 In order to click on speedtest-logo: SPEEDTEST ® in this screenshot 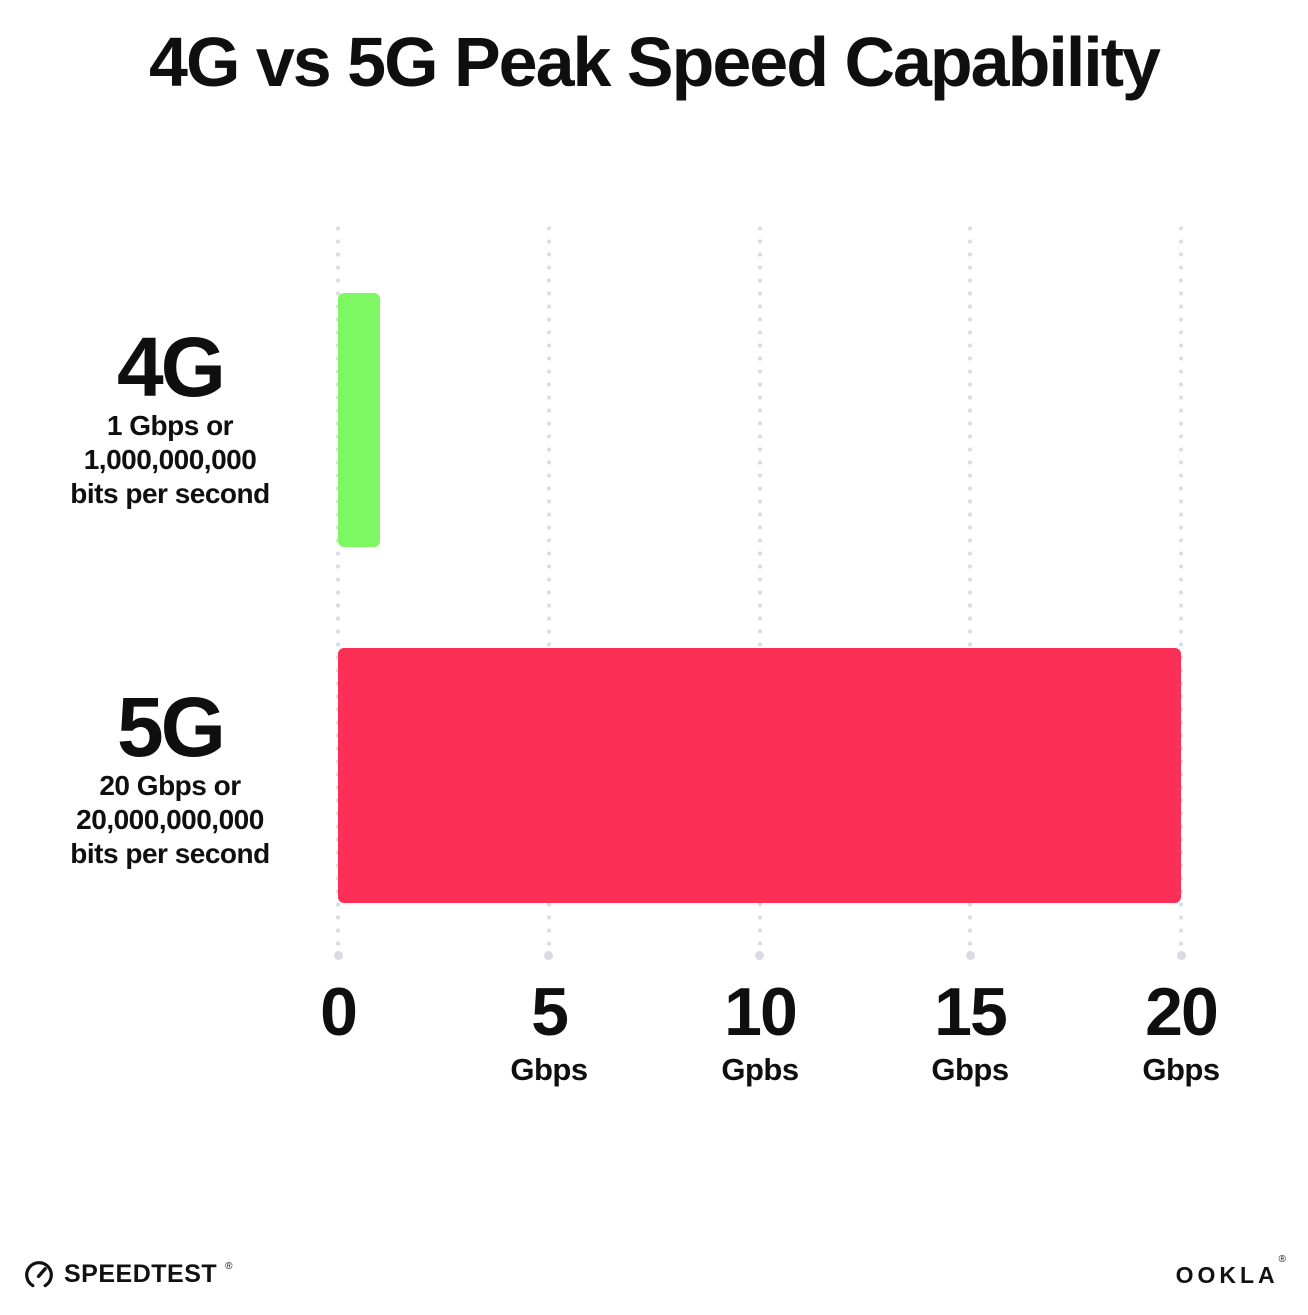, I will do `click(127, 1274)`.